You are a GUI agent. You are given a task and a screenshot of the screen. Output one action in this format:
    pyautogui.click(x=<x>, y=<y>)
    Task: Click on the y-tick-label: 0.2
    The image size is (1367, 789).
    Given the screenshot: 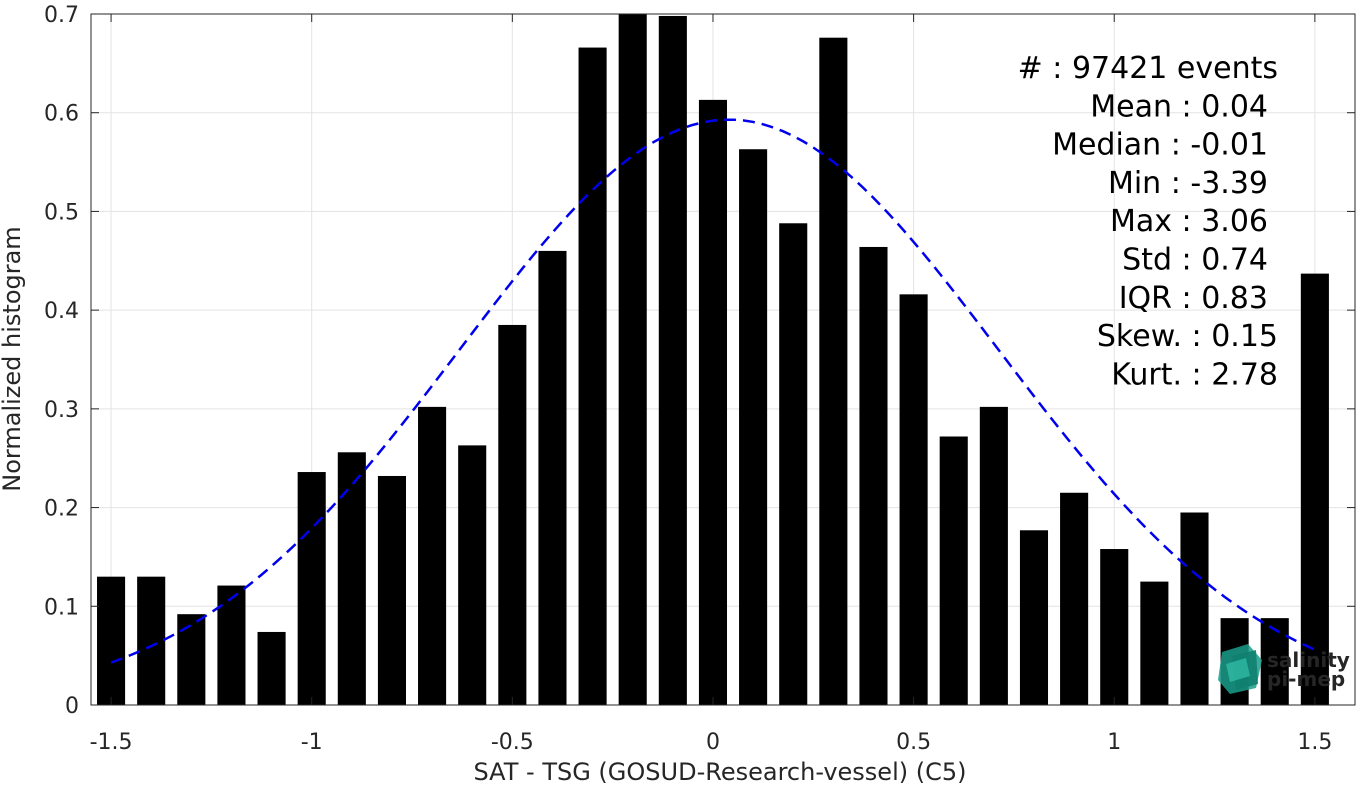 What is the action you would take?
    pyautogui.click(x=61, y=509)
    